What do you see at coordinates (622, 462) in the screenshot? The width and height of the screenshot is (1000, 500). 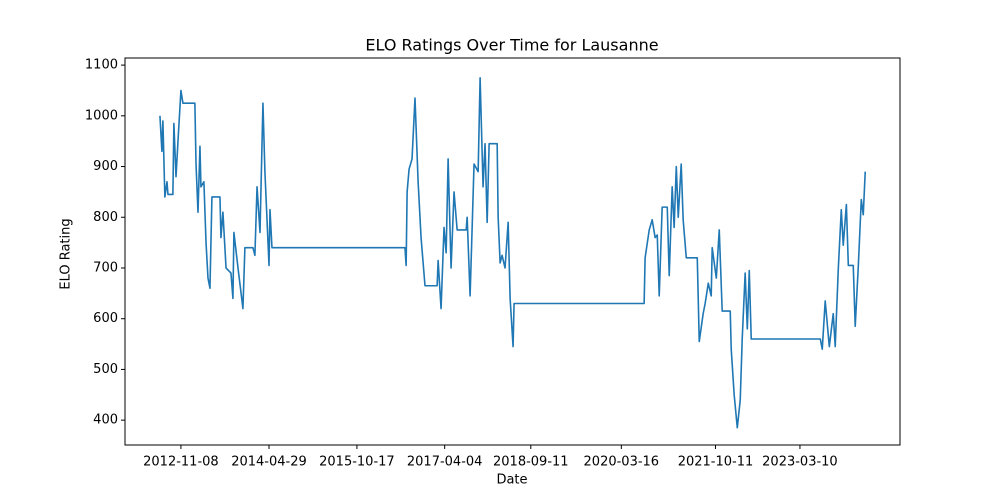 I see `x-tick-label: 2020-03-16` at bounding box center [622, 462].